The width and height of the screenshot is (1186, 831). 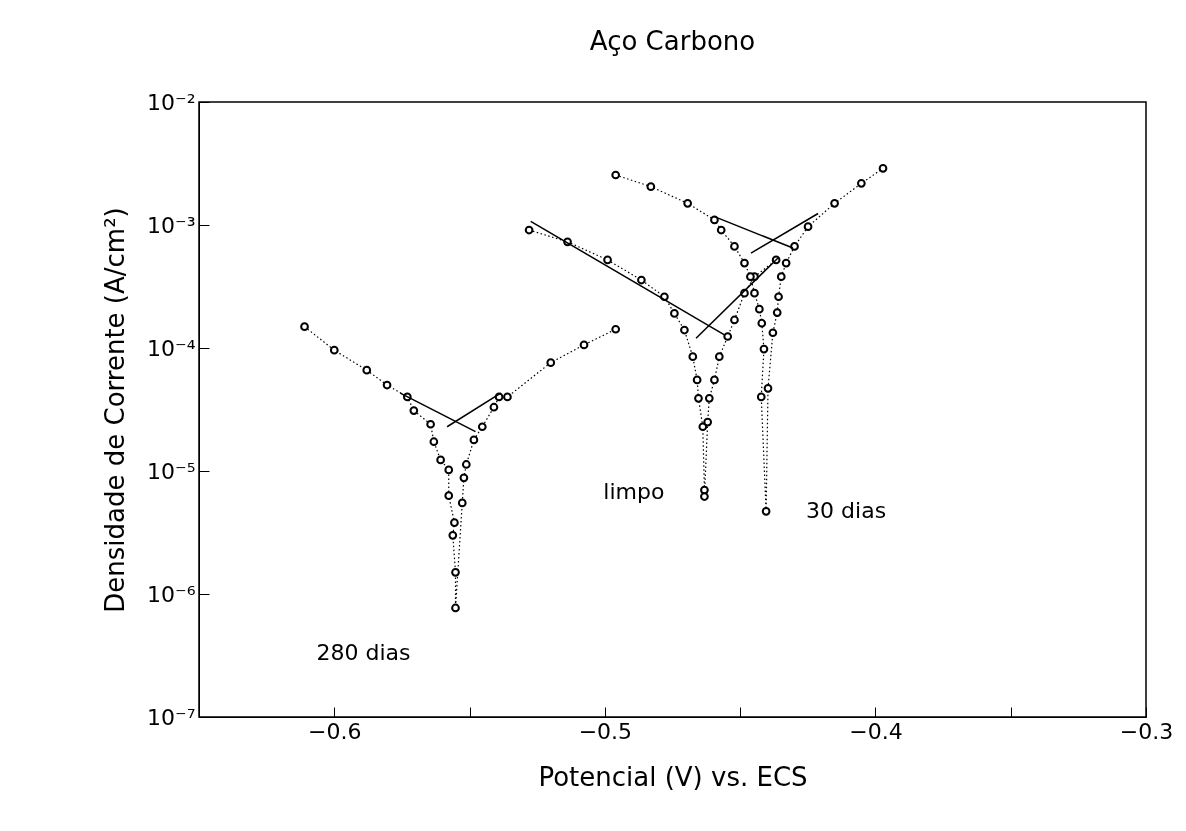 What do you see at coordinates (605, 731) in the screenshot?
I see `x-tick-label: −0.5` at bounding box center [605, 731].